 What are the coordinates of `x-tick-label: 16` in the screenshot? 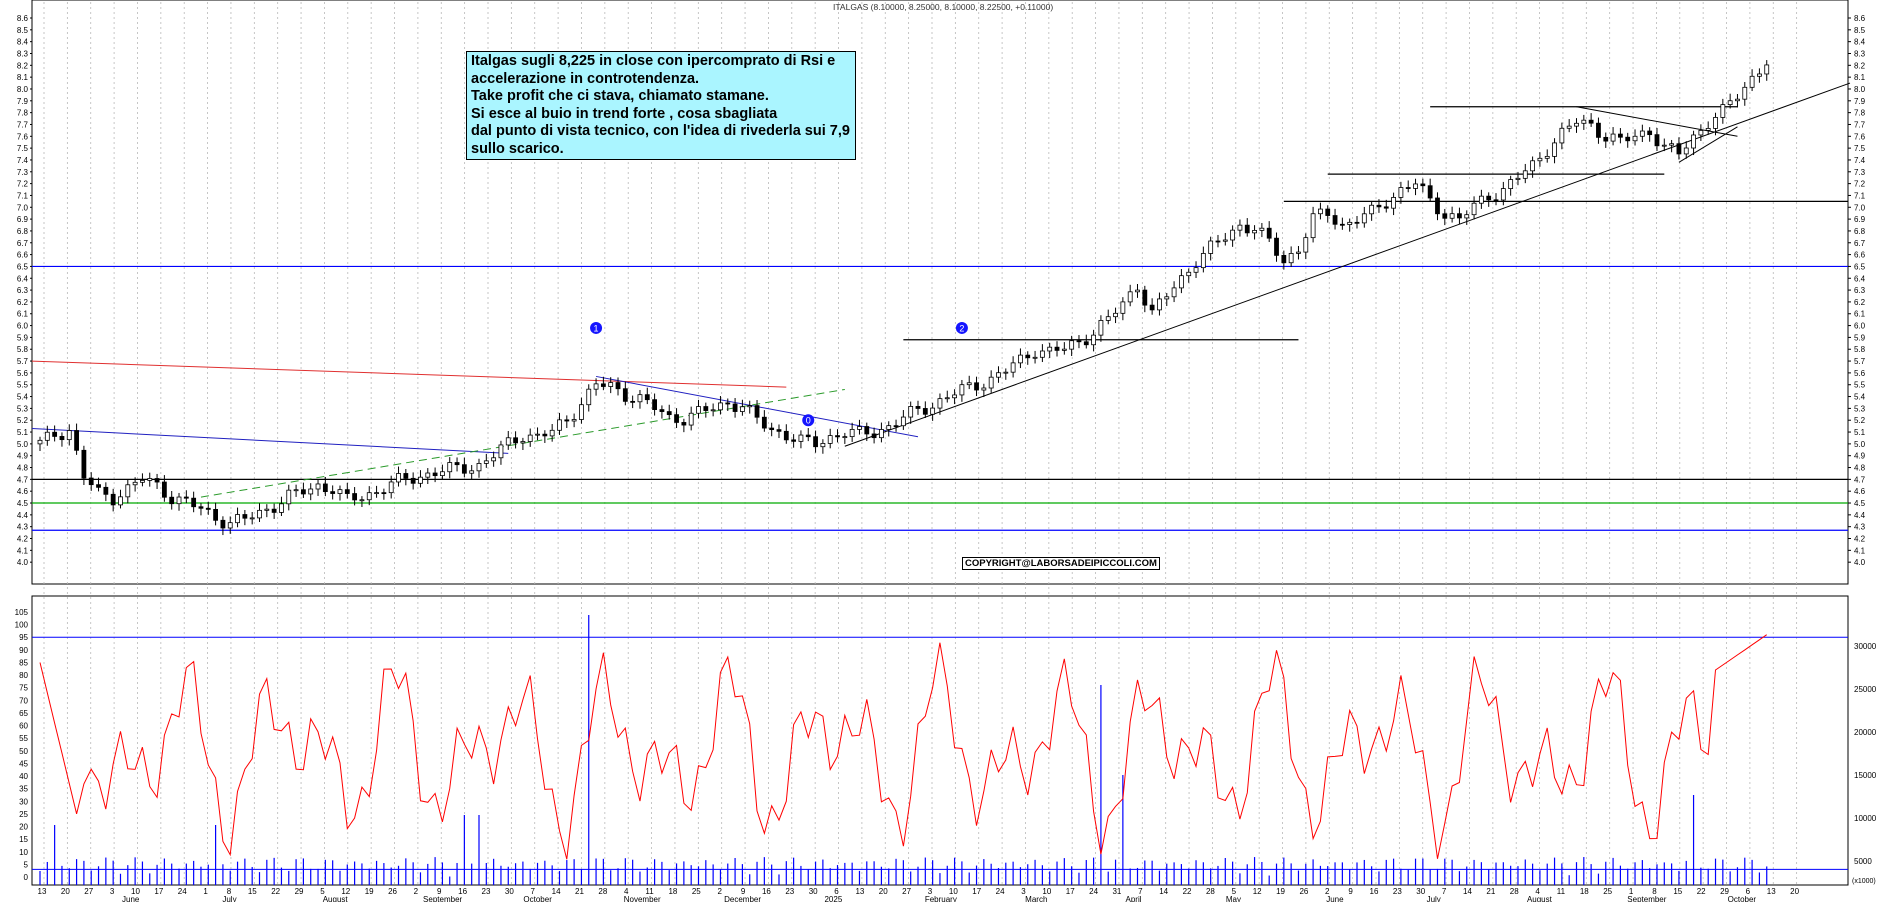 It's located at (766, 891).